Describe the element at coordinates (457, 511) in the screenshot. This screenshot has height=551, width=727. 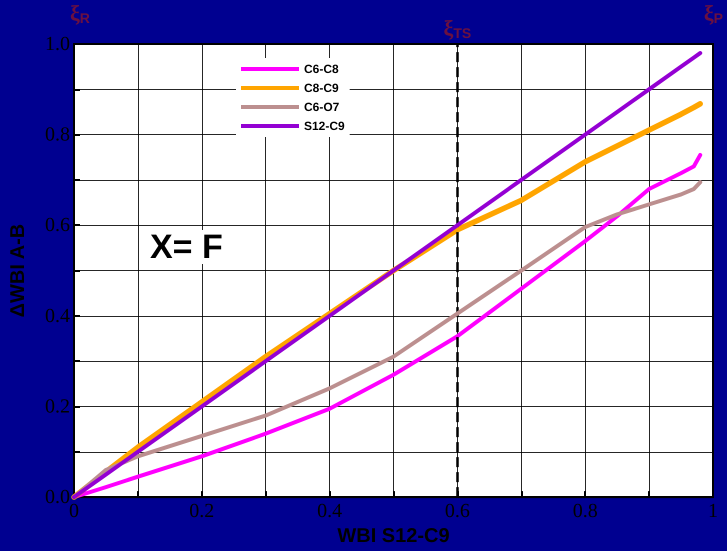
I see `x-tick-label: 0.6` at that location.